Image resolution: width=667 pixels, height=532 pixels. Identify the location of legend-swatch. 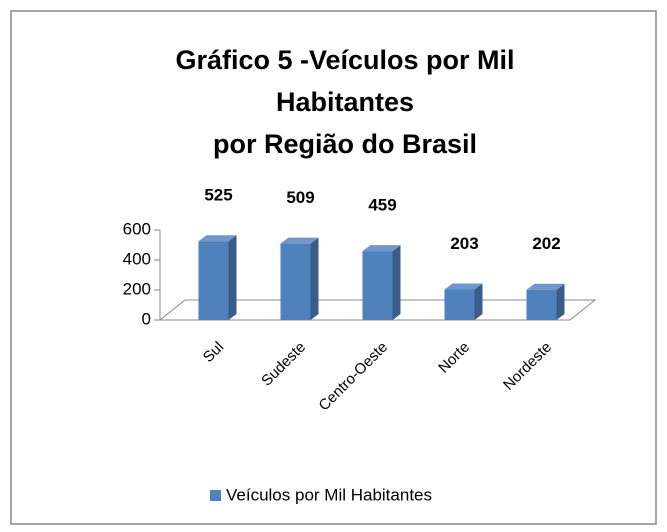
(215, 495).